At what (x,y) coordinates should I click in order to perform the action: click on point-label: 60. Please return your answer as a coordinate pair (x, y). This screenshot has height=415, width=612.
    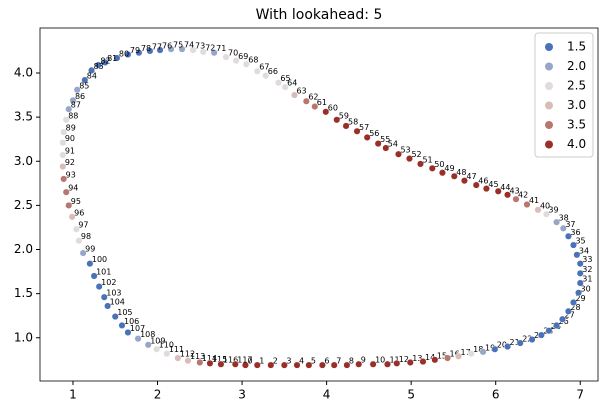
    Looking at the image, I should click on (333, 107).